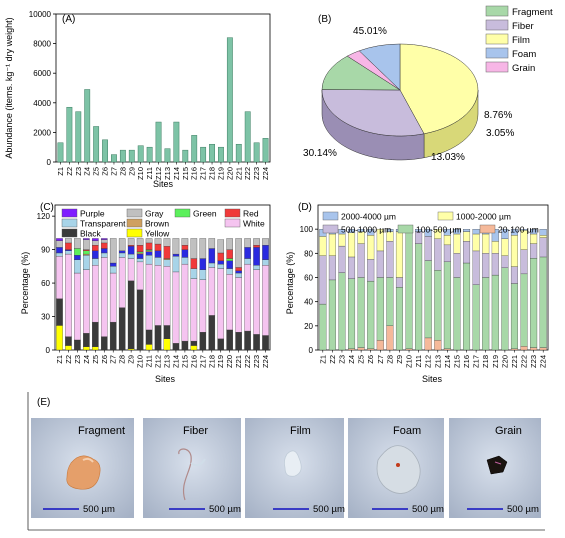  What do you see at coordinates (497, 25) in the screenshot?
I see `pie-legend-swatch-fiber` at bounding box center [497, 25].